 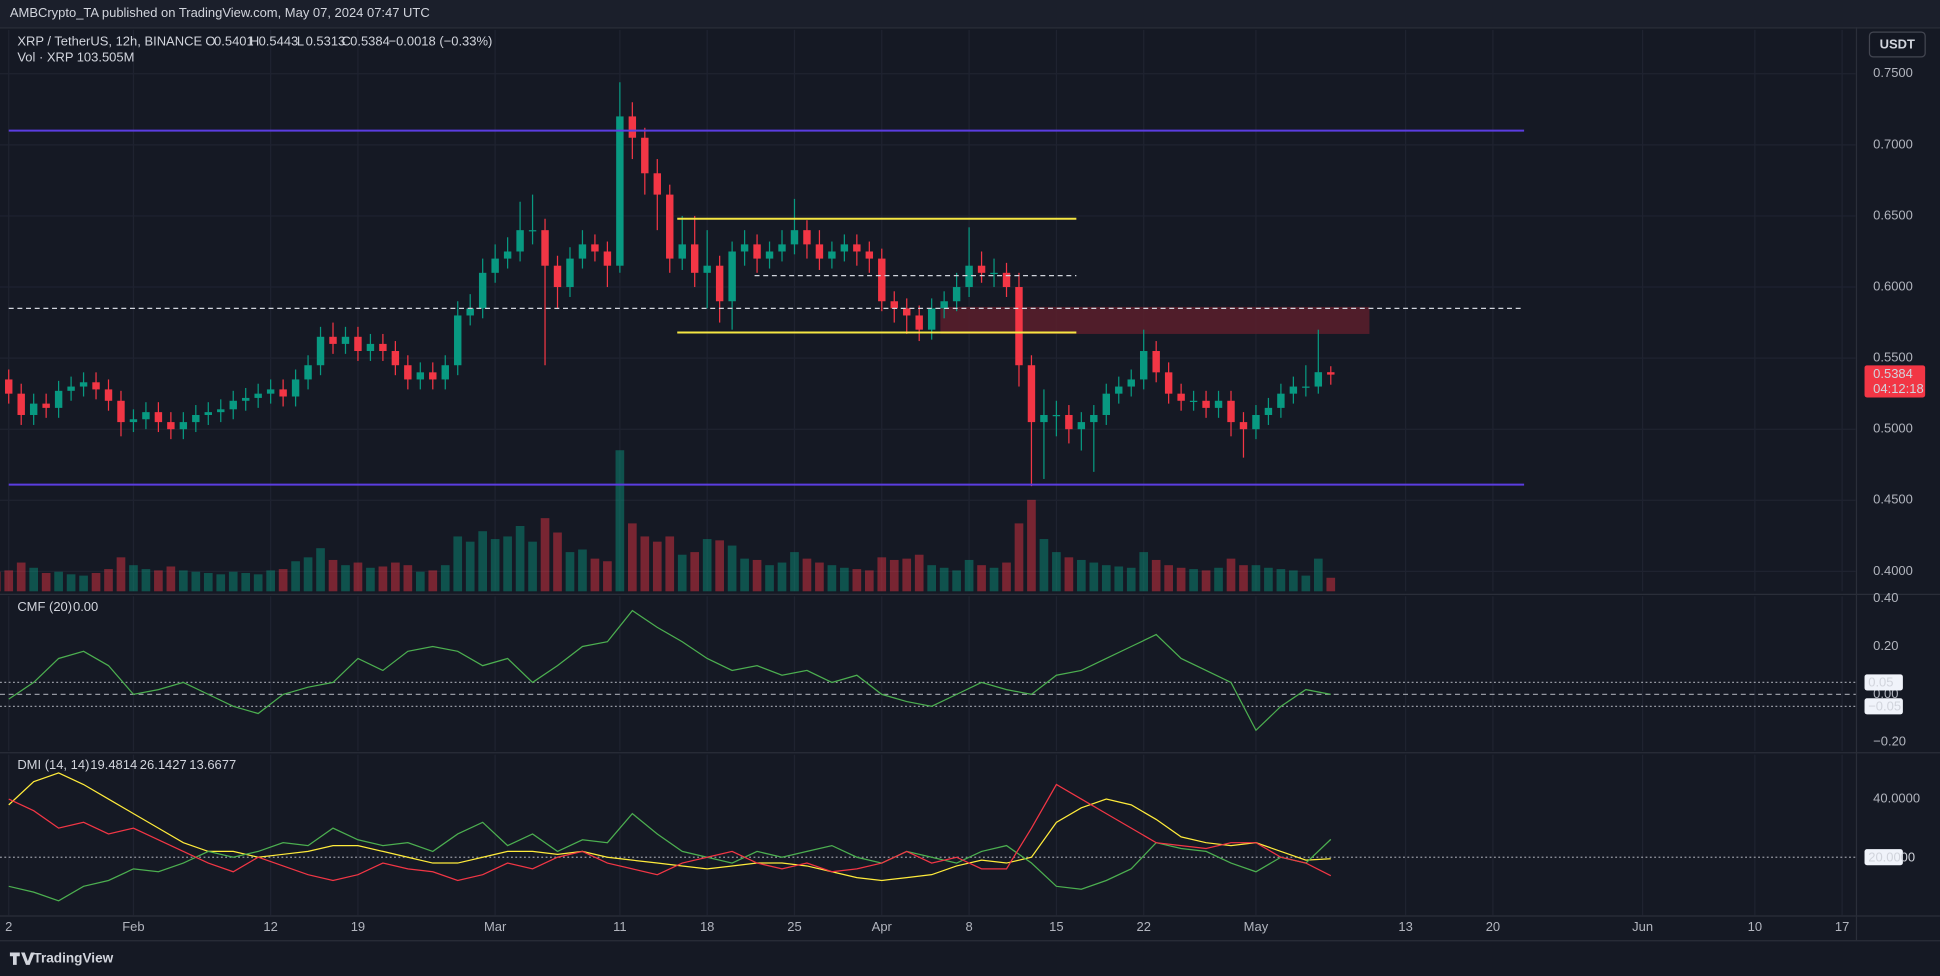 What do you see at coordinates (234, 40) in the screenshot?
I see `ohlc-value: 0.5401` at bounding box center [234, 40].